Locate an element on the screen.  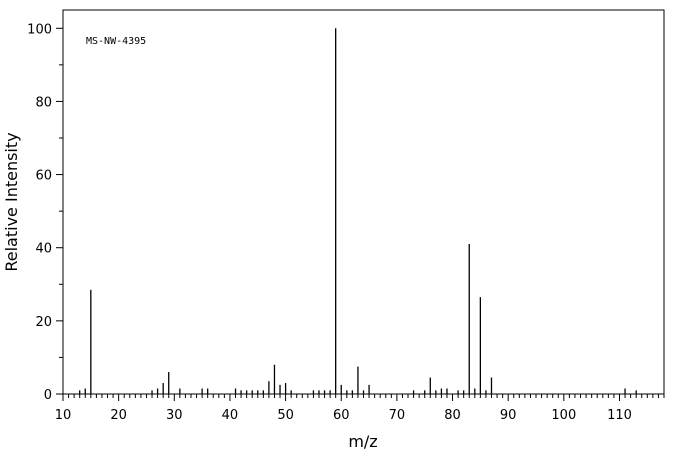
x-tick-label: 70 is located at coordinates (397, 415).